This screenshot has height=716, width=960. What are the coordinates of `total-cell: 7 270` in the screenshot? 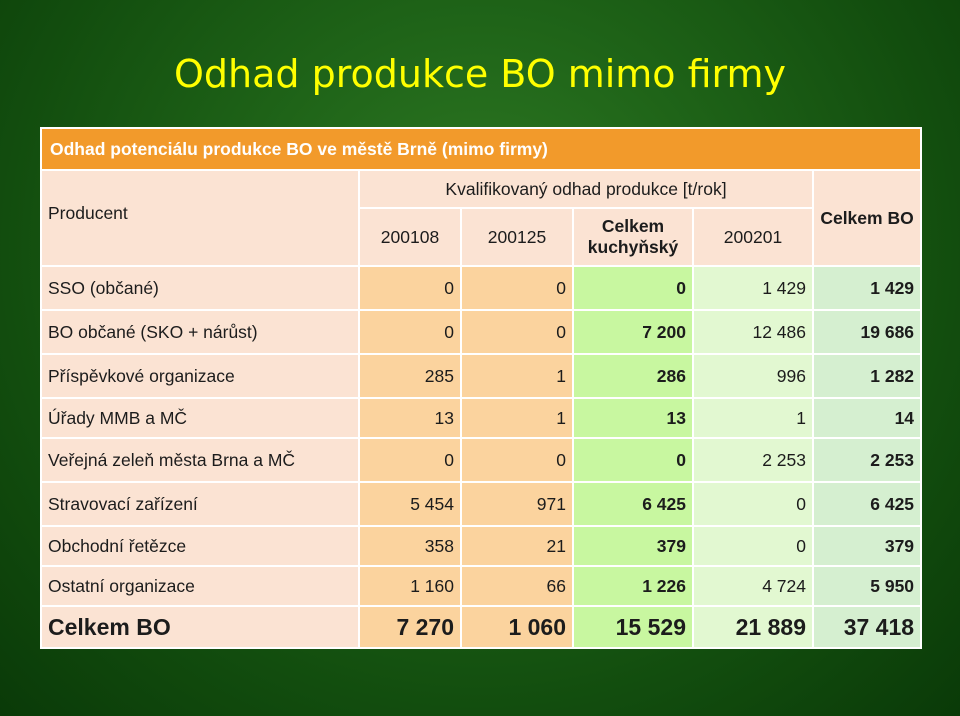 It's located at (410, 627).